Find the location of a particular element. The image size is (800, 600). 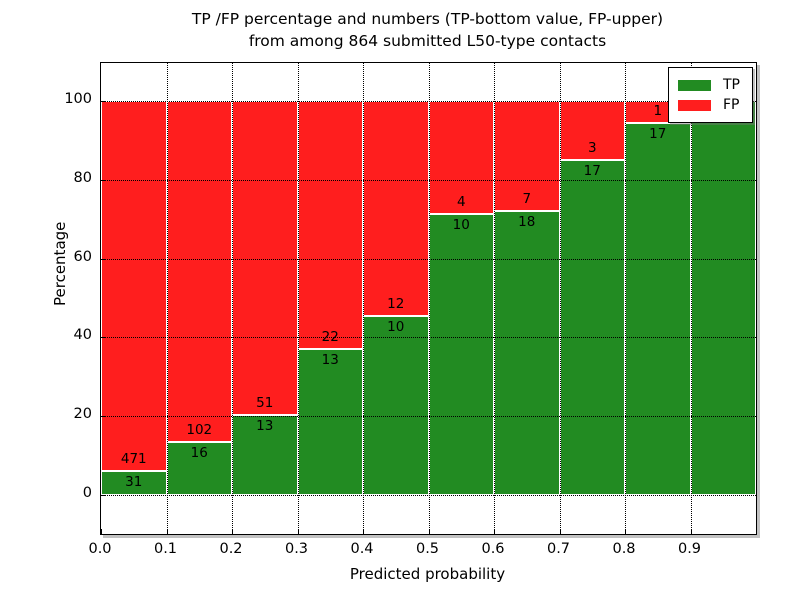

x-tick-label: 0.8 is located at coordinates (624, 549).